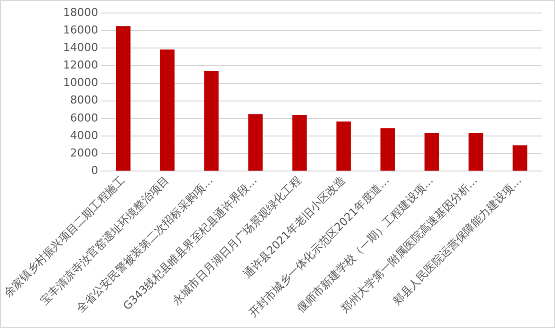  Describe the element at coordinates (80, 12) in the screenshot. I see `y-tick-label: 18000` at that location.